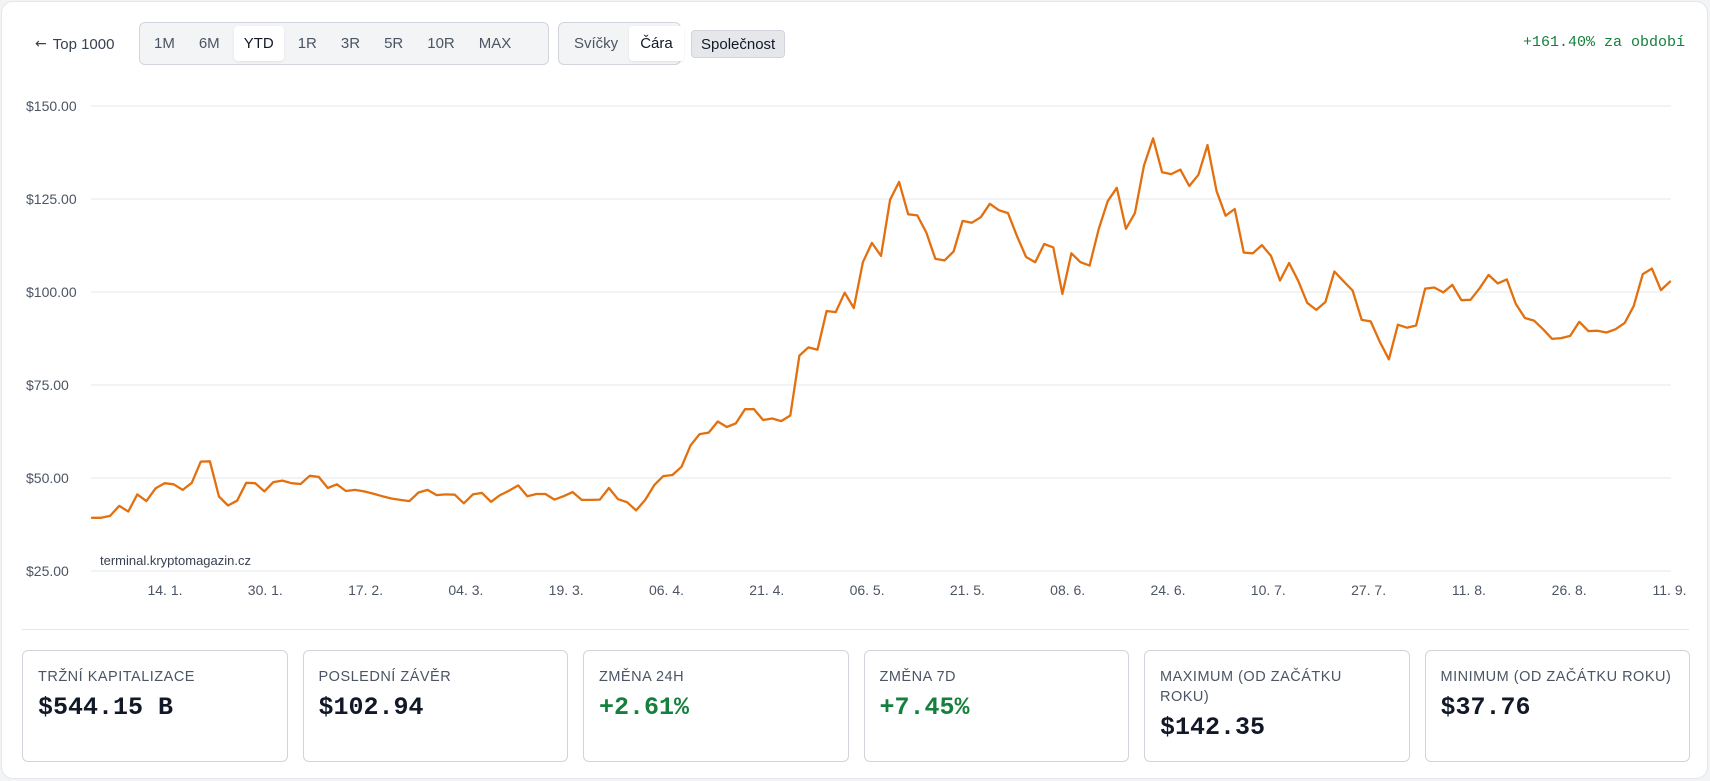 Image resolution: width=1710 pixels, height=781 pixels. I want to click on x-tick-label: 30. 1., so click(265, 590).